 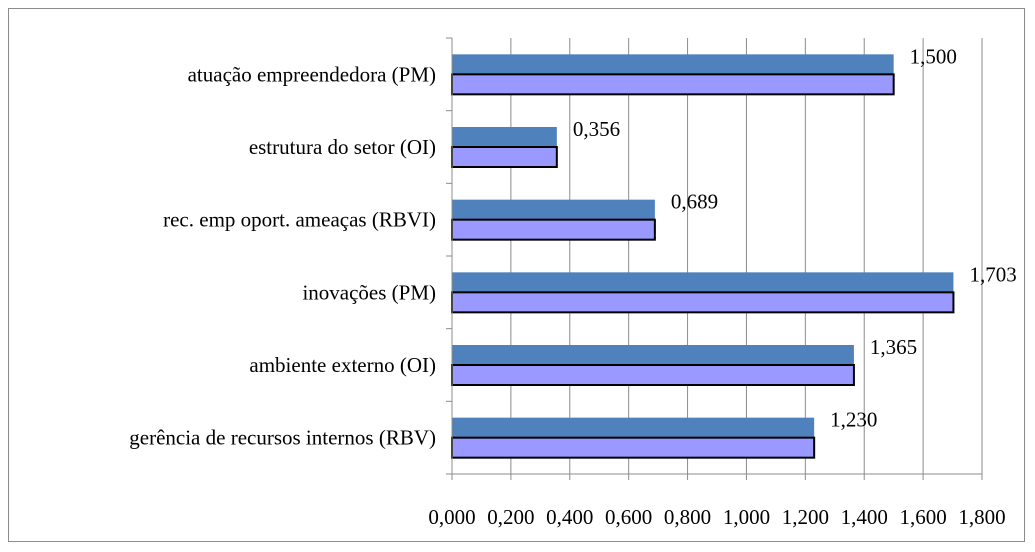 I want to click on x-tick-label: 0,400, so click(x=569, y=517).